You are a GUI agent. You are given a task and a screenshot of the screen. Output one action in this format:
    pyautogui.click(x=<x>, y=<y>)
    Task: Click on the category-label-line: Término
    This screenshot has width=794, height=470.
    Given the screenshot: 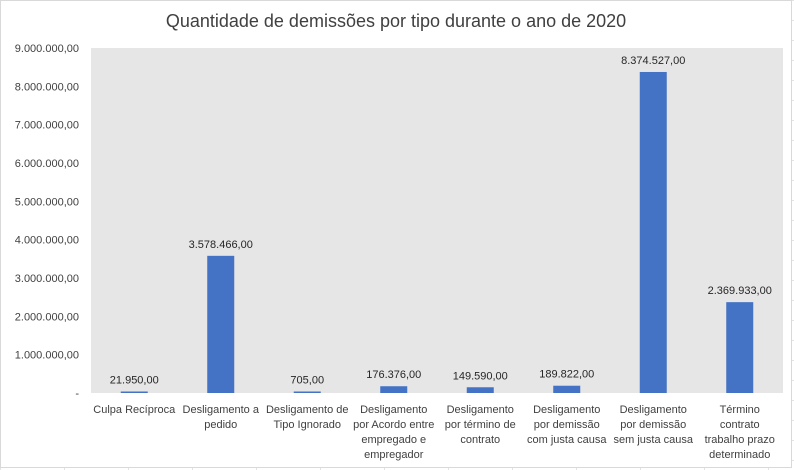 What is the action you would take?
    pyautogui.click(x=740, y=410)
    